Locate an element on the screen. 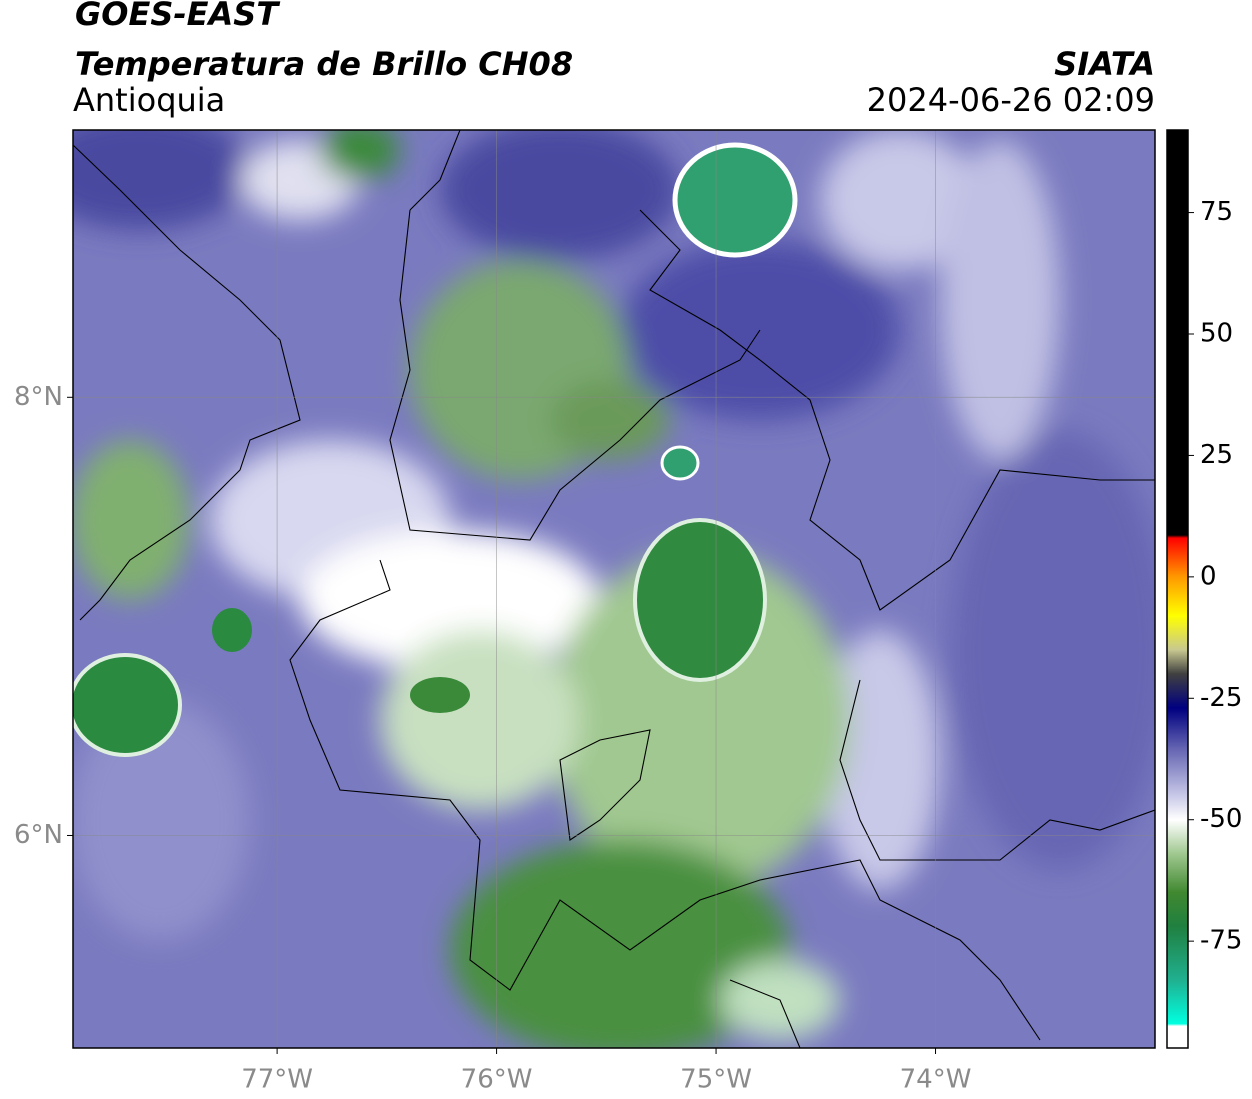 The height and width of the screenshot is (1099, 1252). subtitle: Temperatura de Brillo CH08 is located at coordinates (324, 64).